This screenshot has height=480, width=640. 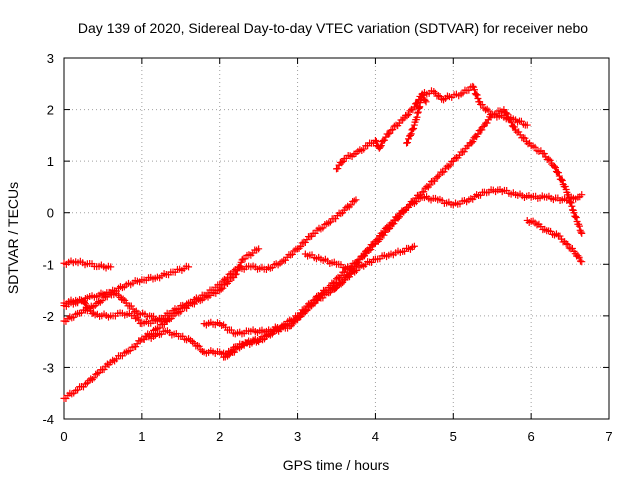 What do you see at coordinates (50, 58) in the screenshot?
I see `y-tick-label: 3` at bounding box center [50, 58].